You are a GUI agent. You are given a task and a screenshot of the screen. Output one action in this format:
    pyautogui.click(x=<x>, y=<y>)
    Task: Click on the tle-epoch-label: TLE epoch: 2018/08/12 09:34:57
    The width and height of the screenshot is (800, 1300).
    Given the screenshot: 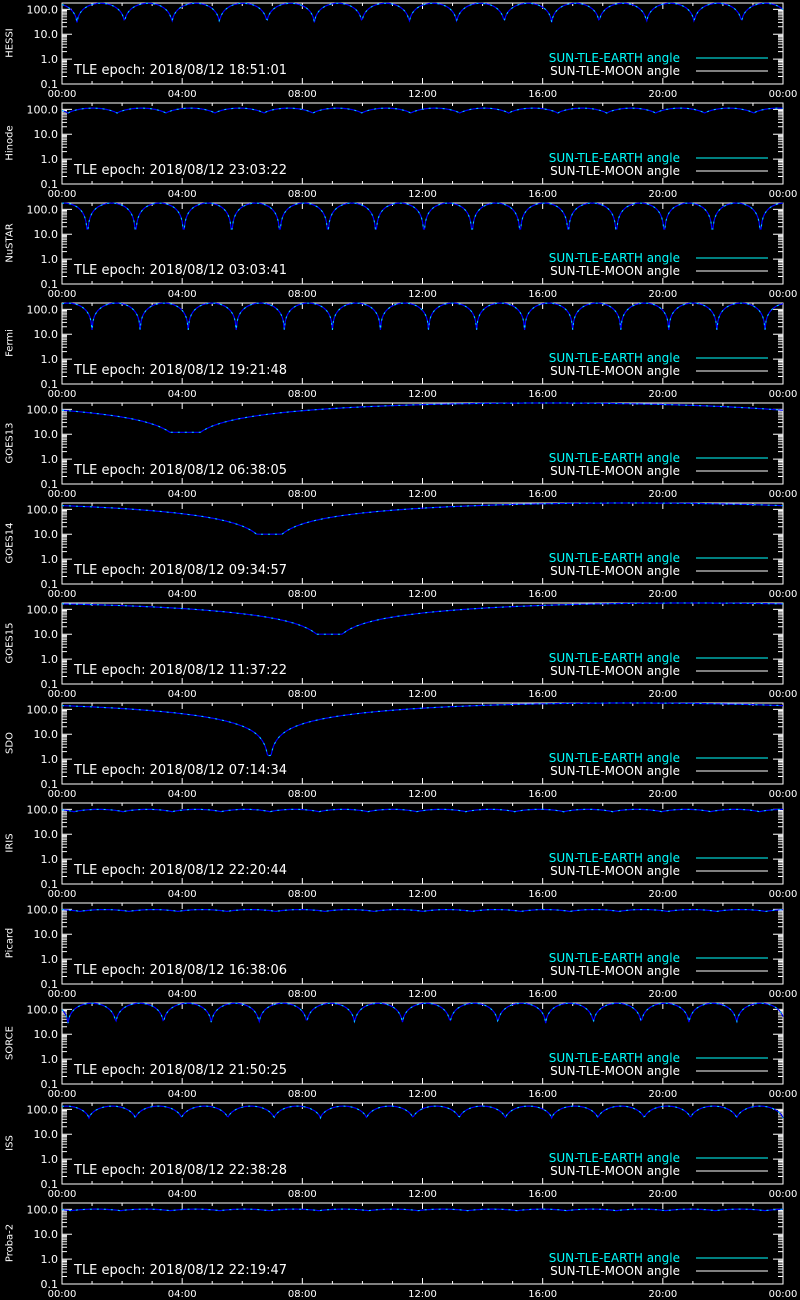 What is the action you would take?
    pyautogui.click(x=180, y=570)
    